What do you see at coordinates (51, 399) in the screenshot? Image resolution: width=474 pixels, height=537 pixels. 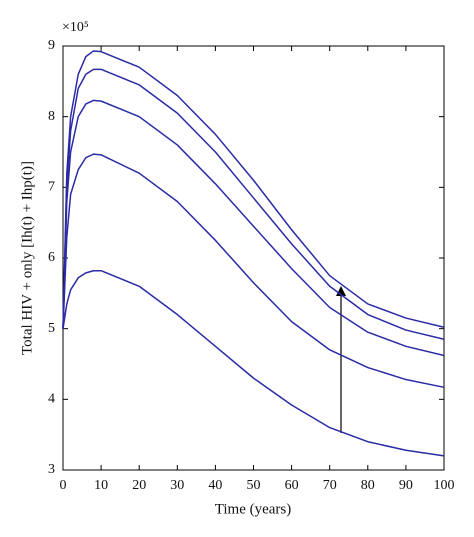 I see `y-tick-label: 4` at bounding box center [51, 399].